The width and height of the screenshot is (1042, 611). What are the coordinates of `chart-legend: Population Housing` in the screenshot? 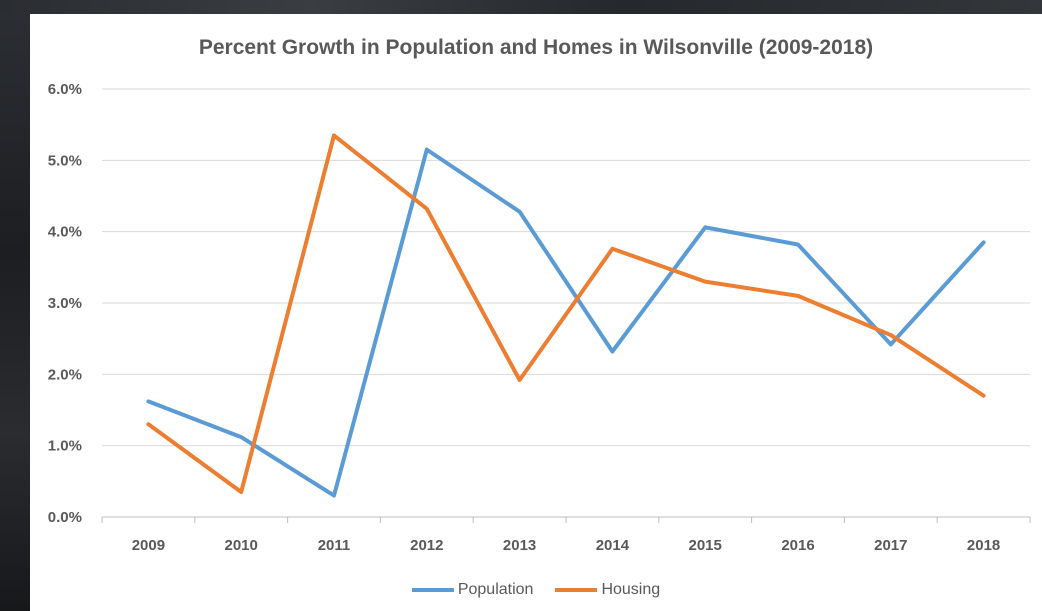 It's located at (536, 590).